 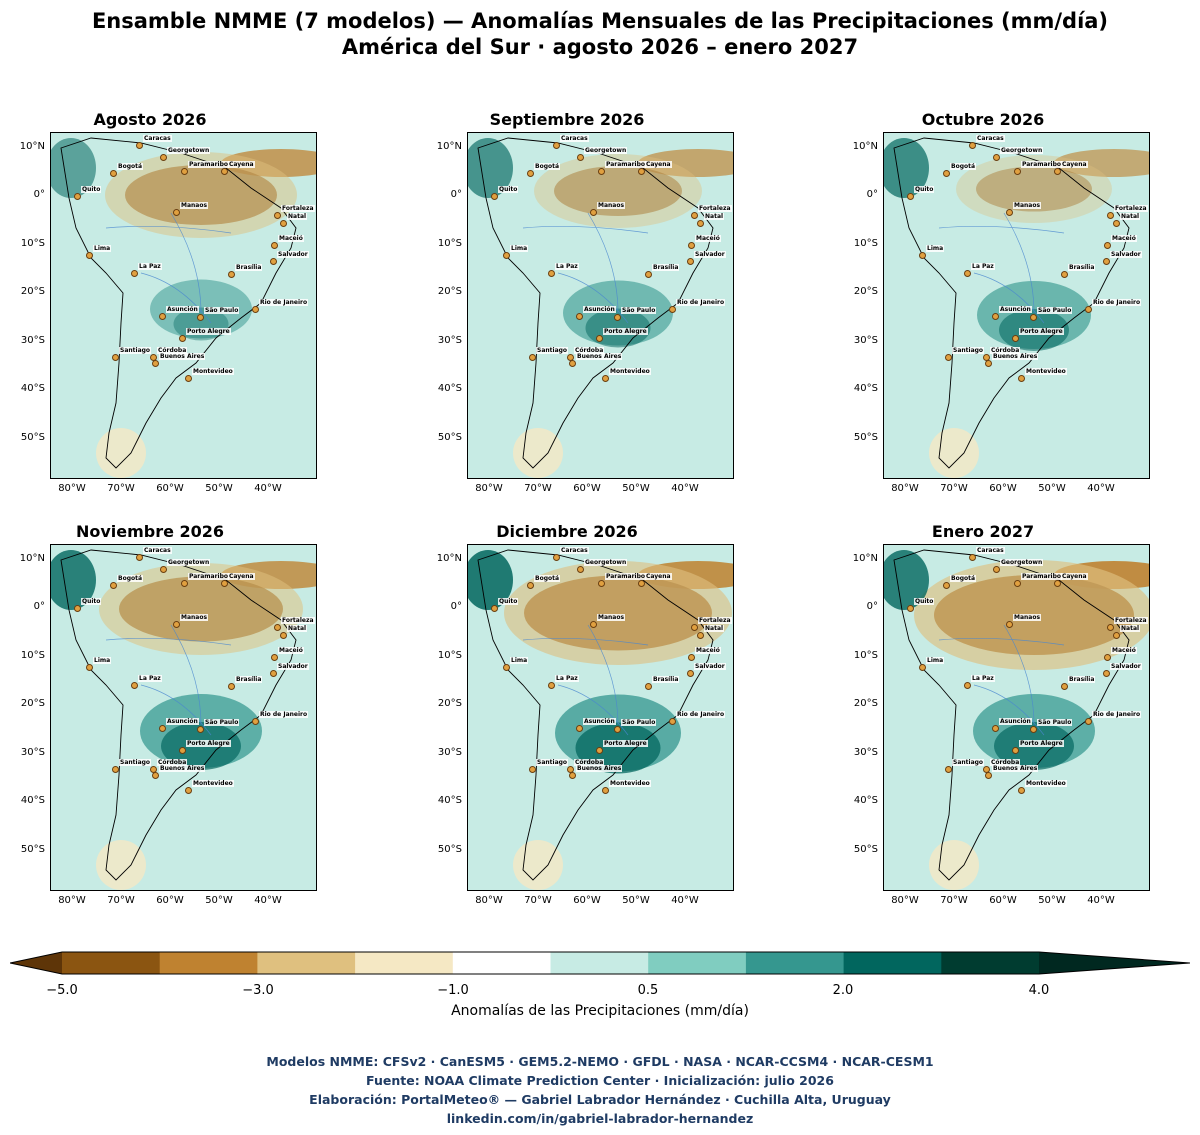 What do you see at coordinates (626, 576) in the screenshot?
I see `city-label: Paramaribo` at bounding box center [626, 576].